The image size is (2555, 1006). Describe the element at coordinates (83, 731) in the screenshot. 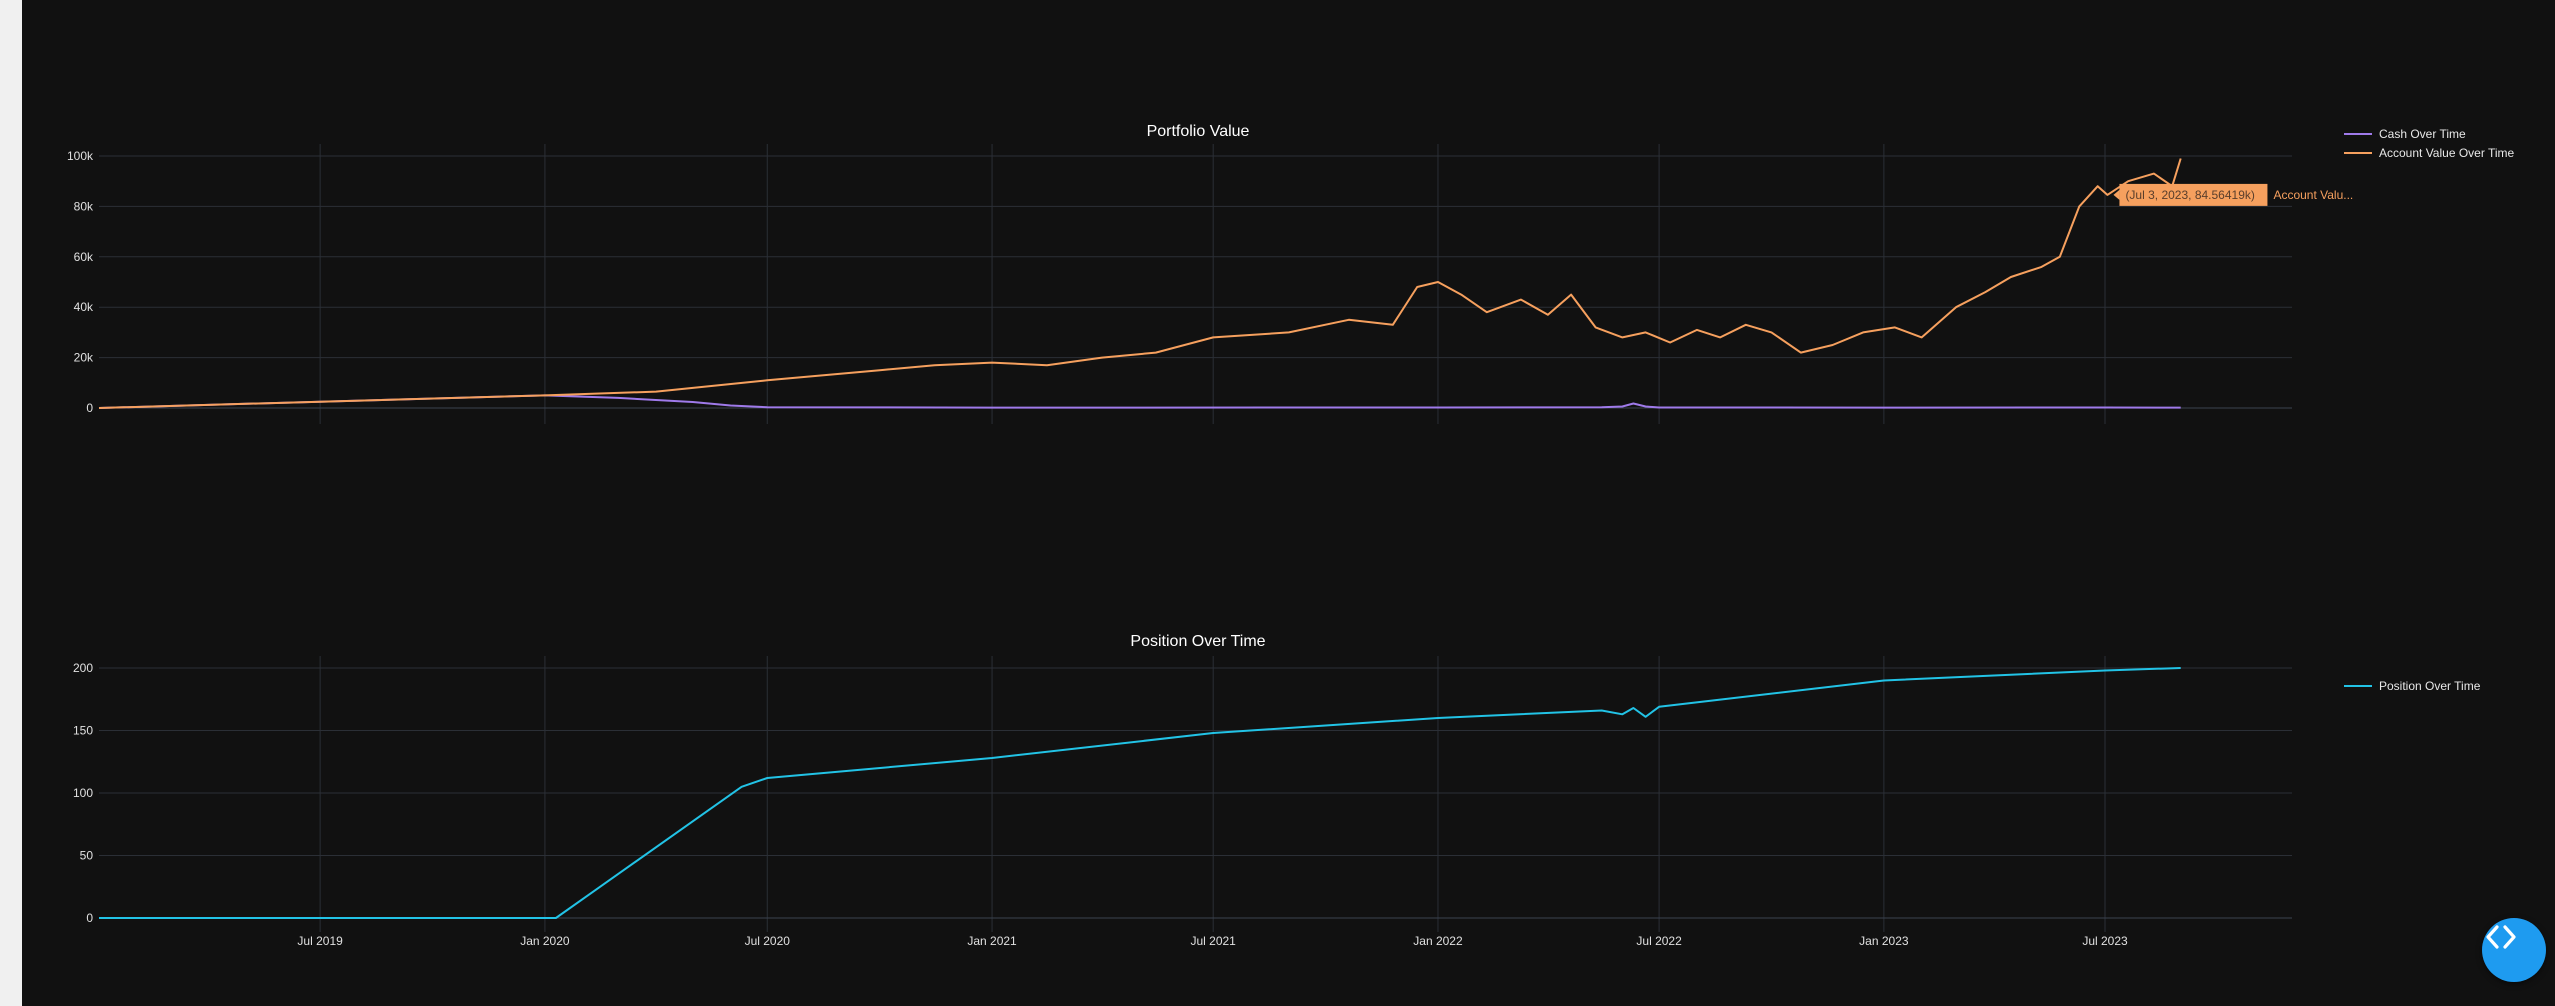

I see `y-tick-label: 150` at that location.